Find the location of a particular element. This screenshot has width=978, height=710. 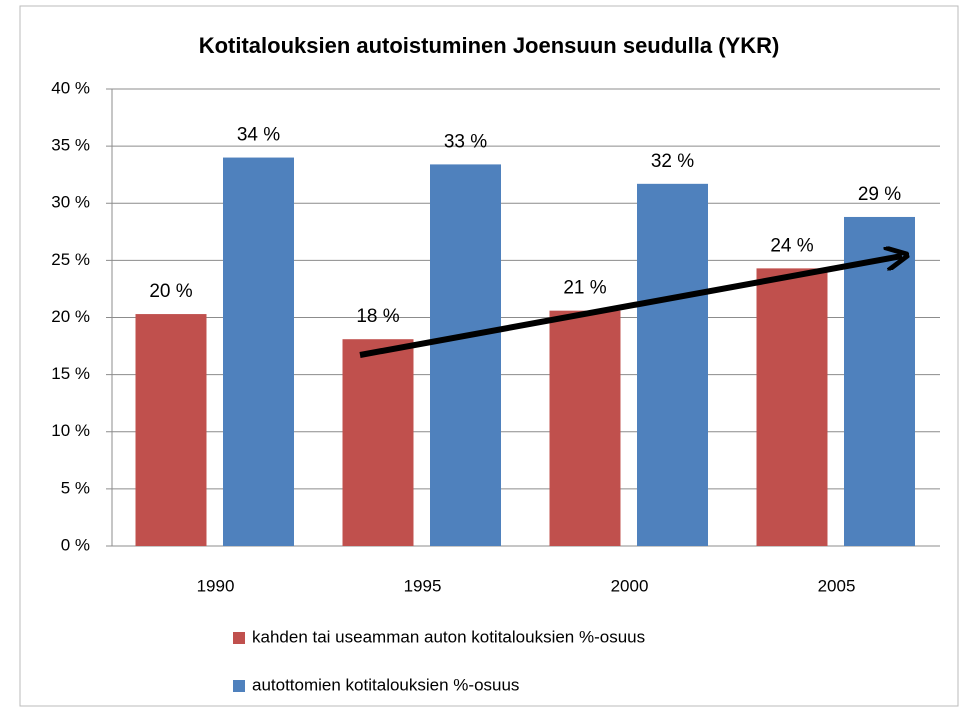

value-label: 32 % is located at coordinates (672, 161).